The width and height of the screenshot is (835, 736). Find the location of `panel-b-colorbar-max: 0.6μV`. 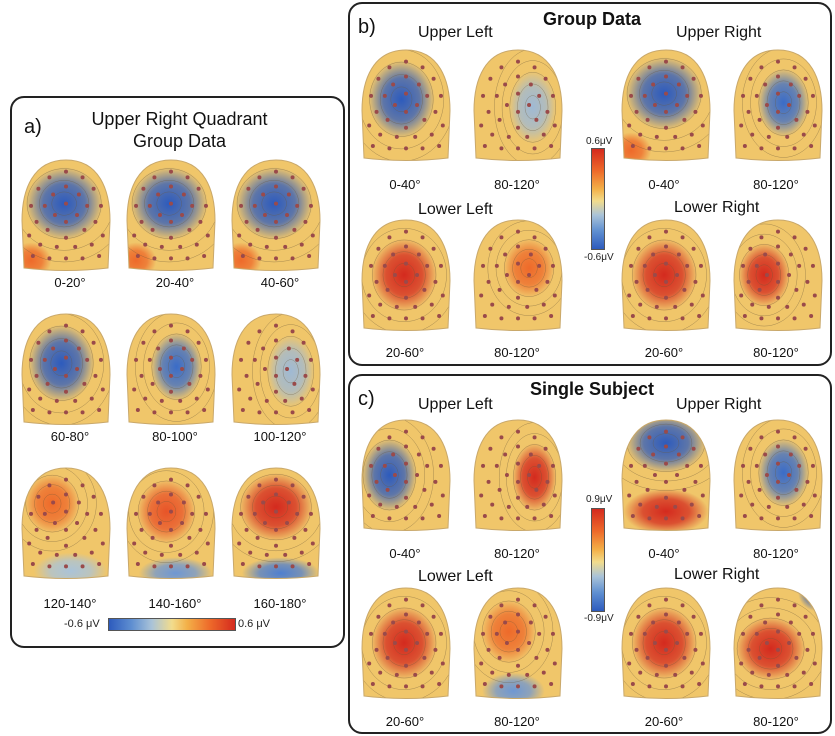

panel-b-colorbar-max: 0.6μV is located at coordinates (599, 141).